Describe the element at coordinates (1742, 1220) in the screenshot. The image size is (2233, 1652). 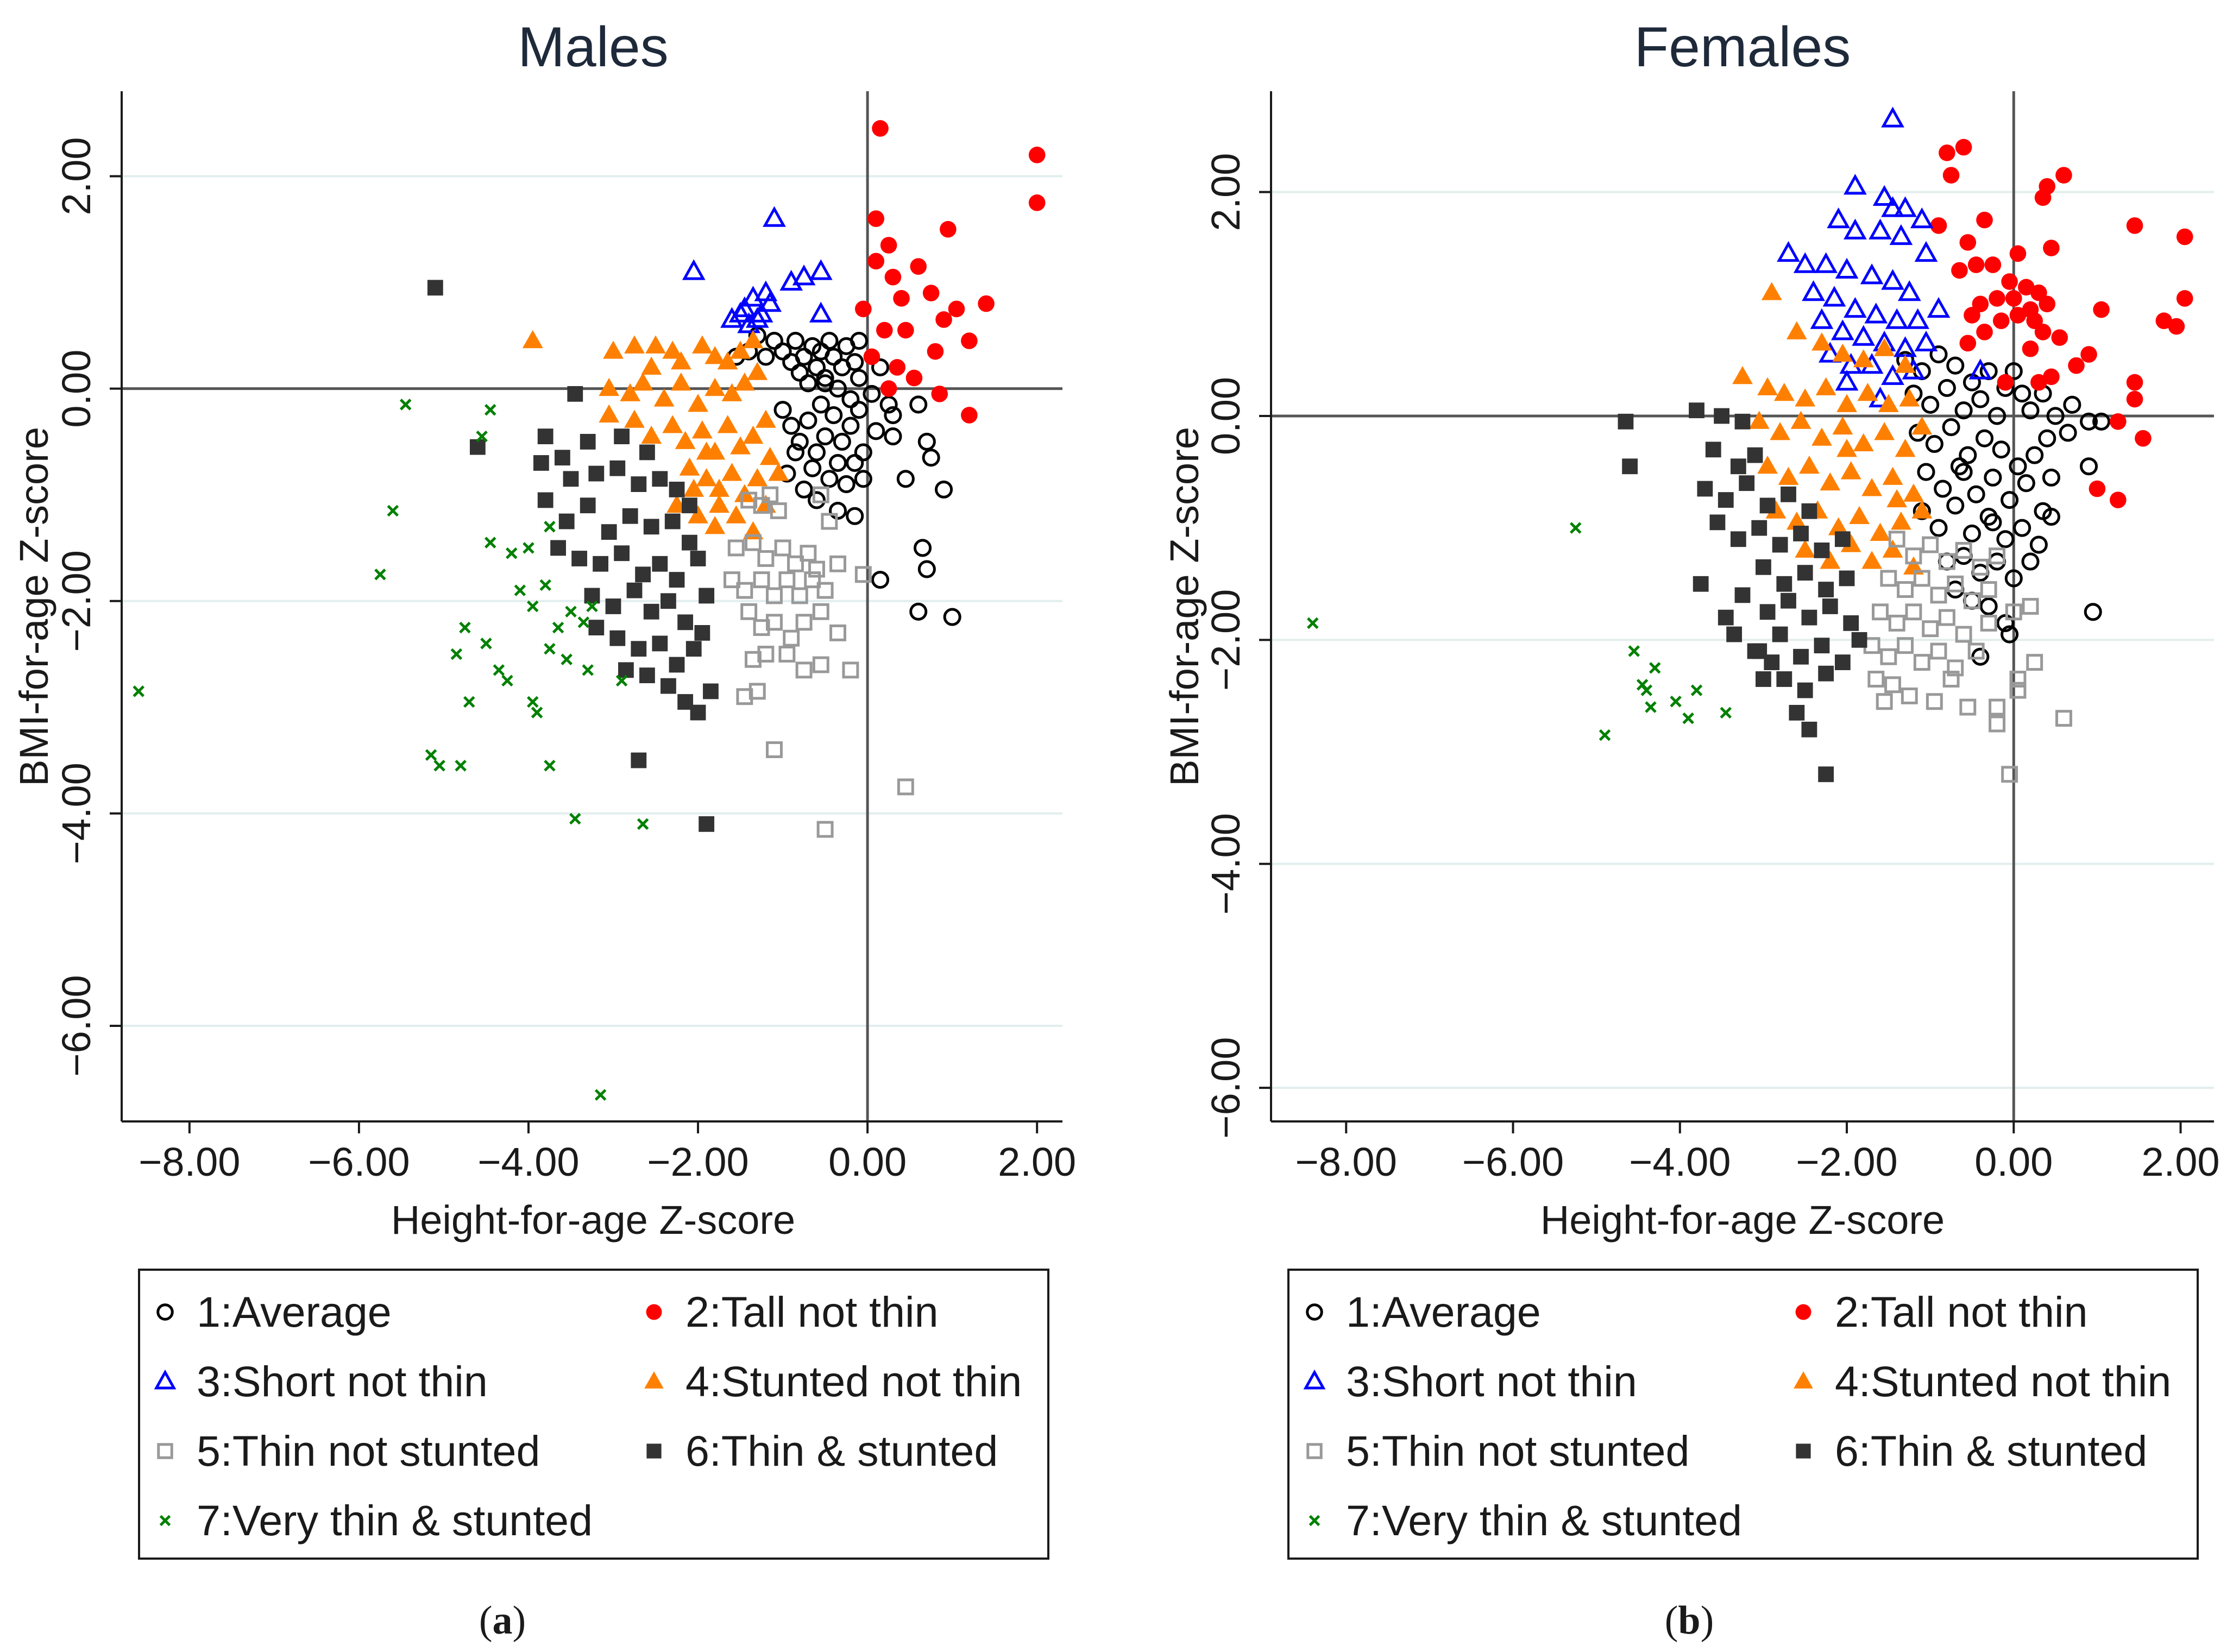
I see `x-axis-title: Height-for-age Z-score` at that location.